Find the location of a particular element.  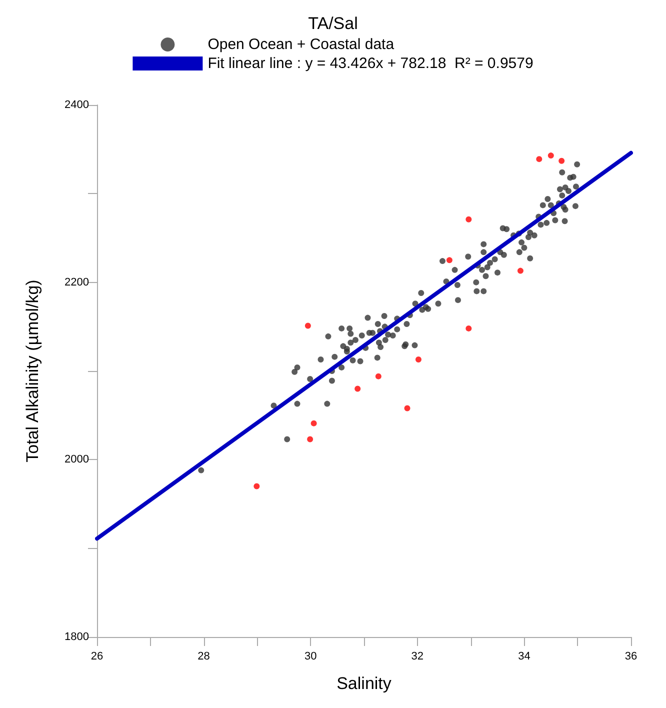

x-tick-label: 32 is located at coordinates (417, 656).